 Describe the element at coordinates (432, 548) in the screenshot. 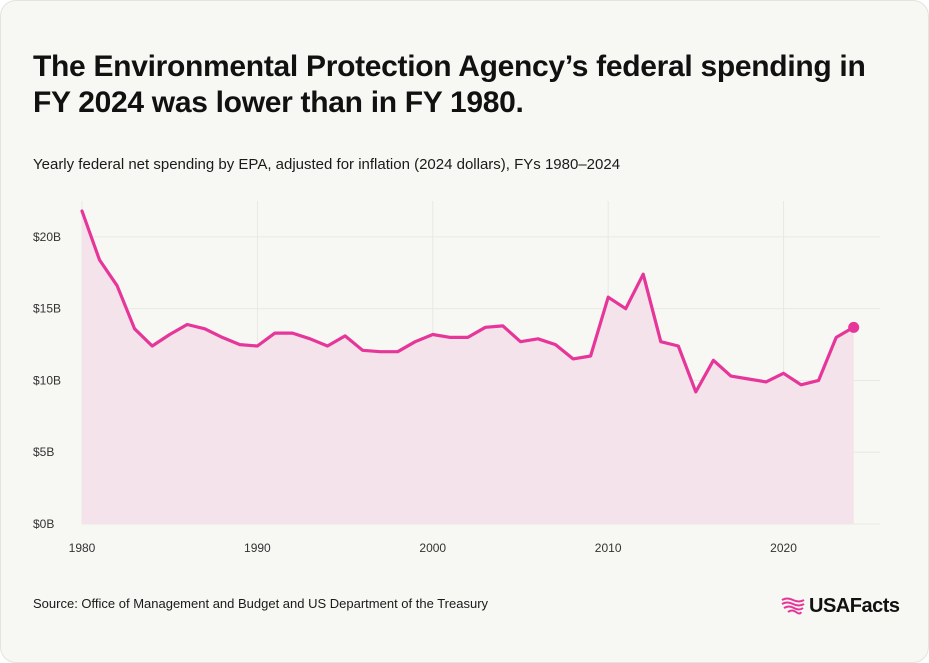

I see `x-tick-label: 2000` at that location.